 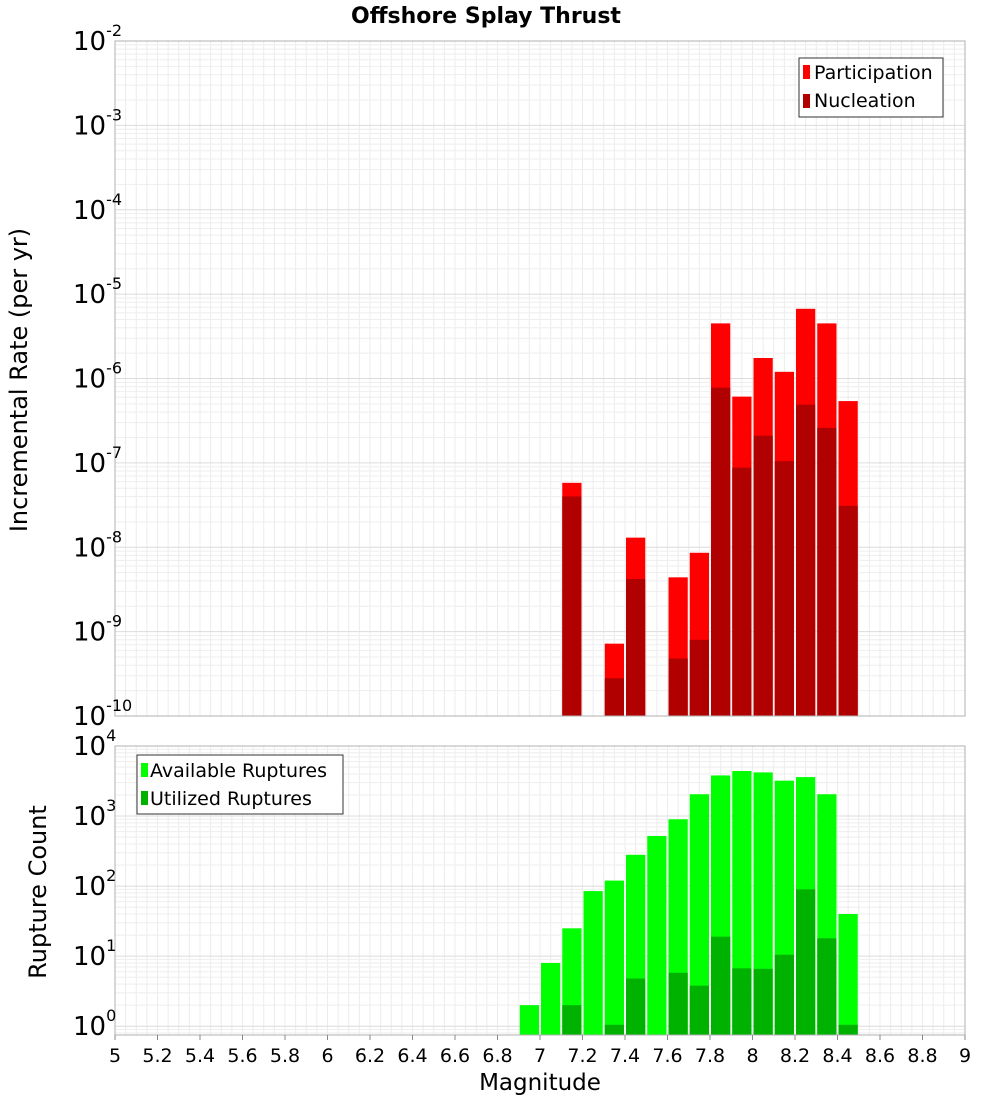 I want to click on x-tick-label-13: 7.6, so click(x=667, y=1056).